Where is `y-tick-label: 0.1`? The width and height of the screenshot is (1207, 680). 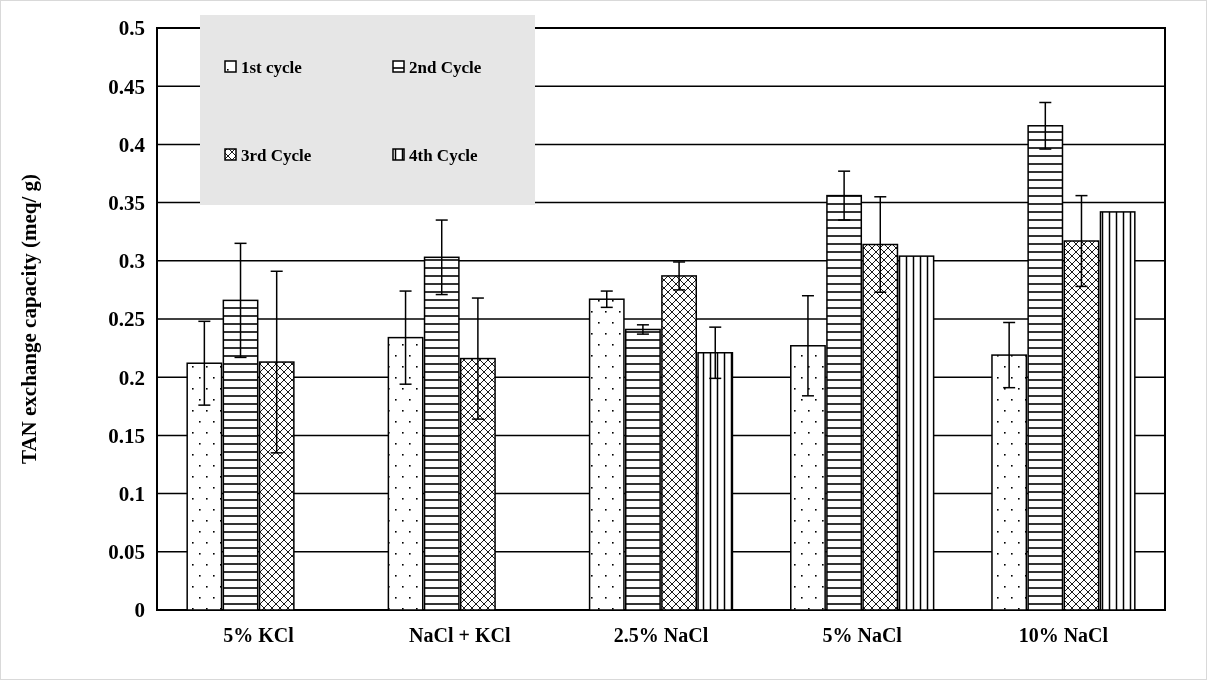
y-tick-label: 0.1 is located at coordinates (131, 493).